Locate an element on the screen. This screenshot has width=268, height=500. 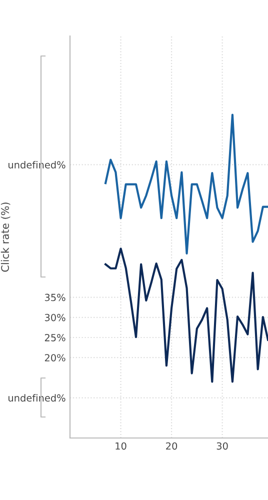
y-tick-label: 25% is located at coordinates (55, 338).